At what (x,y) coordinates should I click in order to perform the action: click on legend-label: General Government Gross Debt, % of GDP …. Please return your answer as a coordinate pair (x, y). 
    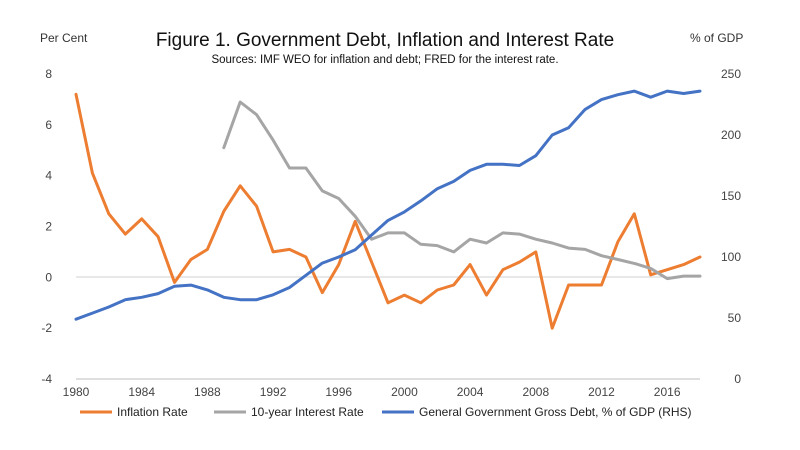
    Looking at the image, I should click on (555, 412).